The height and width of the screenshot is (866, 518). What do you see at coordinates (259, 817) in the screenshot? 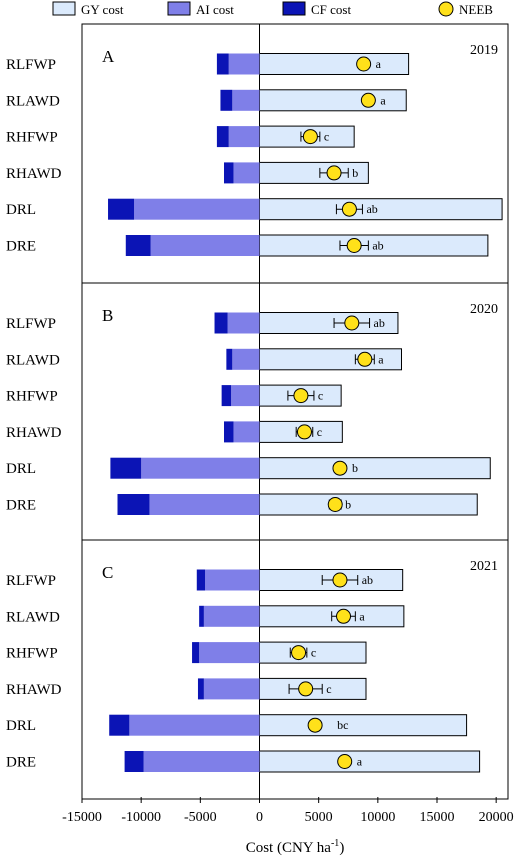
I see `x-tick-label: 0` at bounding box center [259, 817].